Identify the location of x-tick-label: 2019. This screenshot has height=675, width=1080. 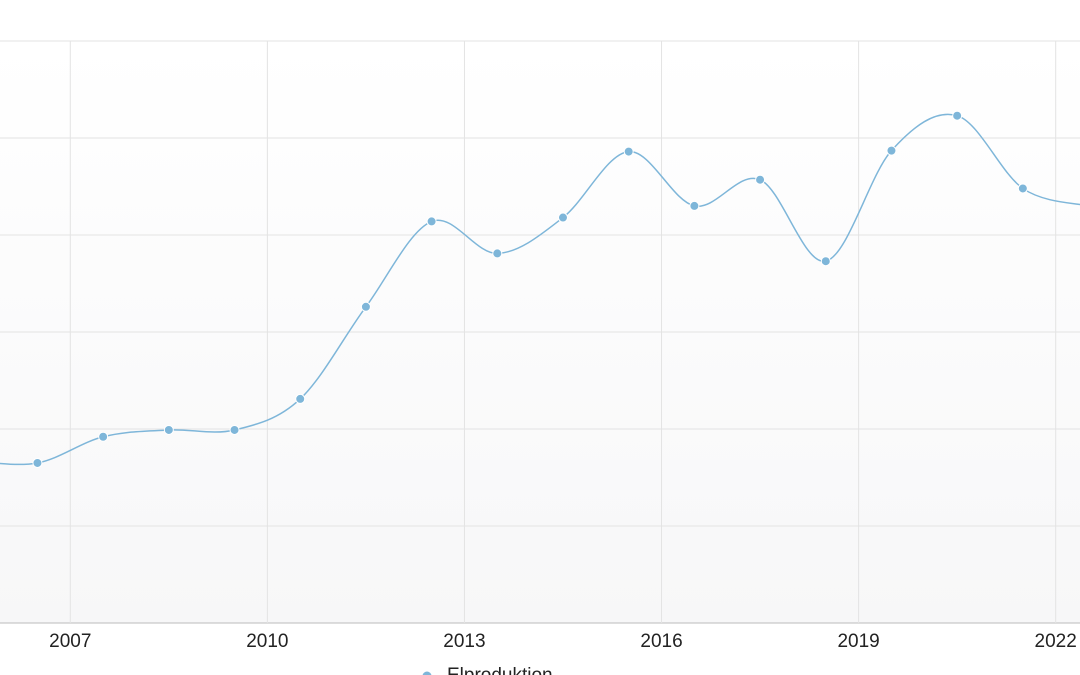
(858, 641).